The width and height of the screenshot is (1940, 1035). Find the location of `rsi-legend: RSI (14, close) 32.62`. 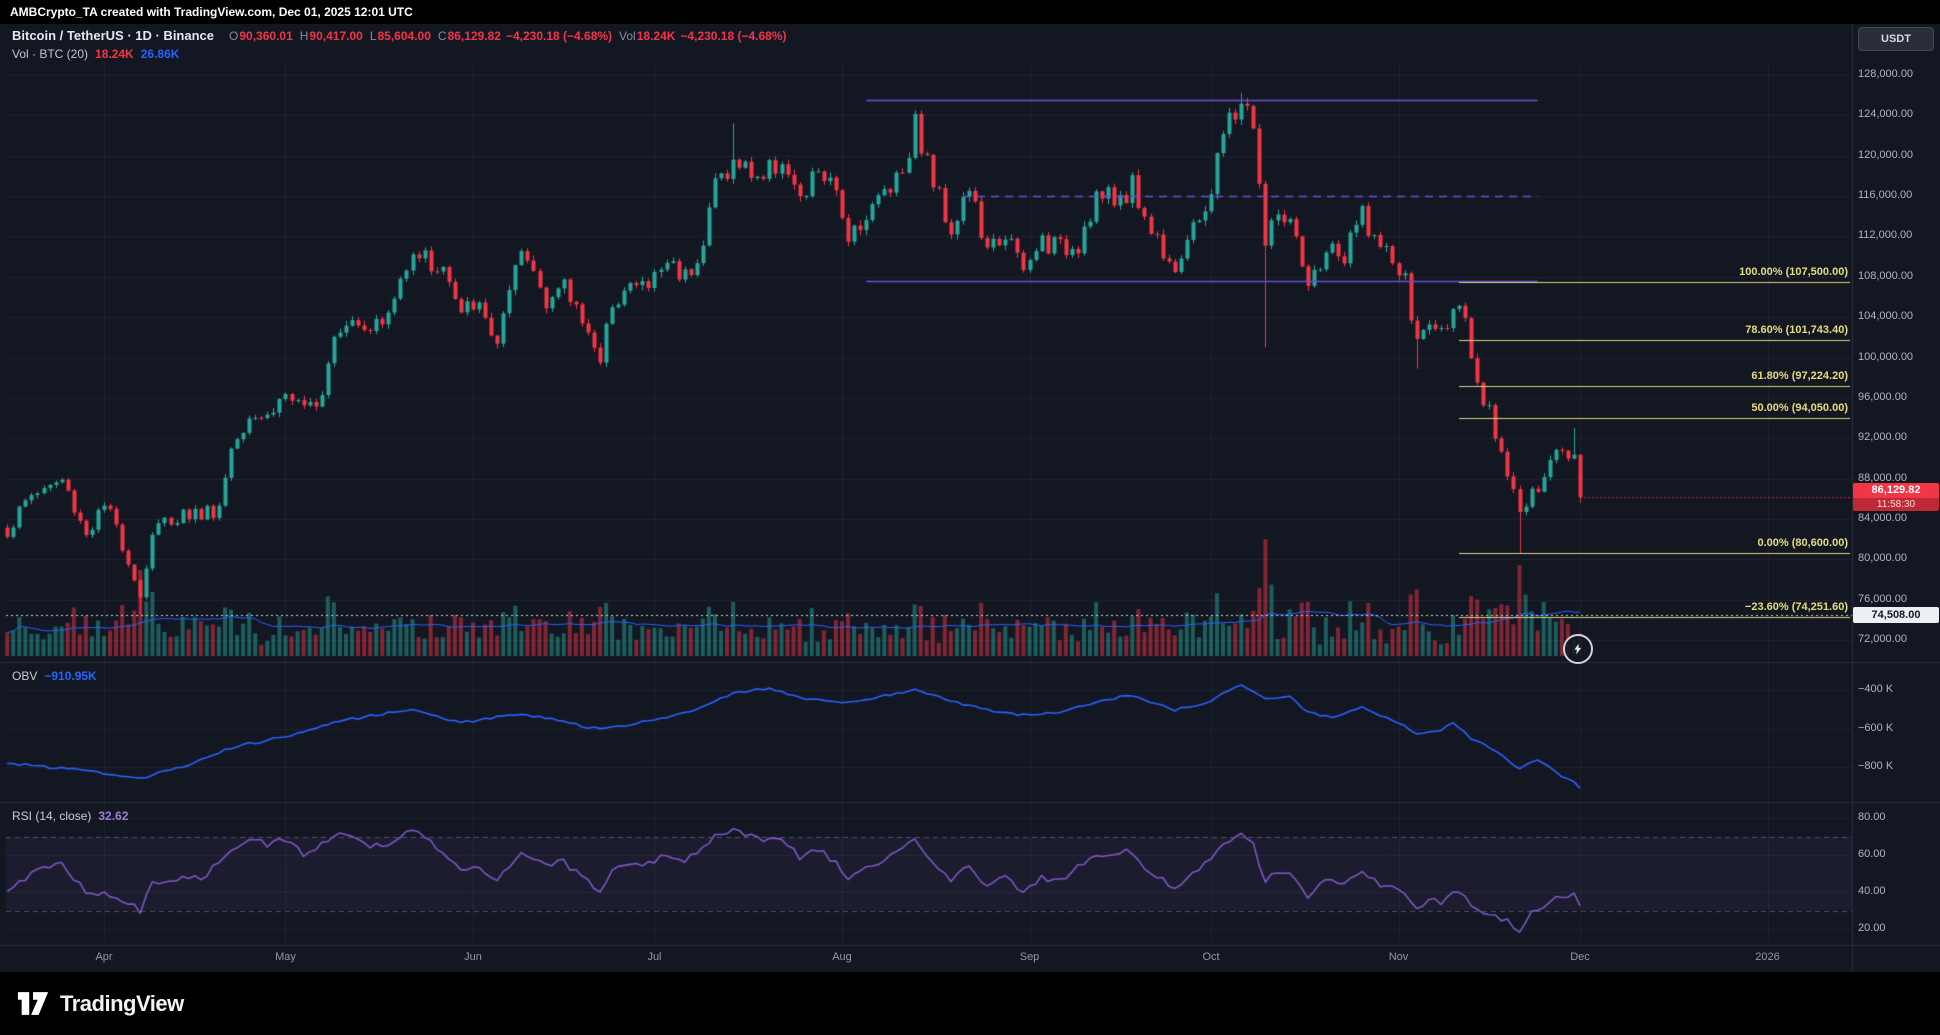

rsi-legend: RSI (14, close) 32.62 is located at coordinates (70, 816).